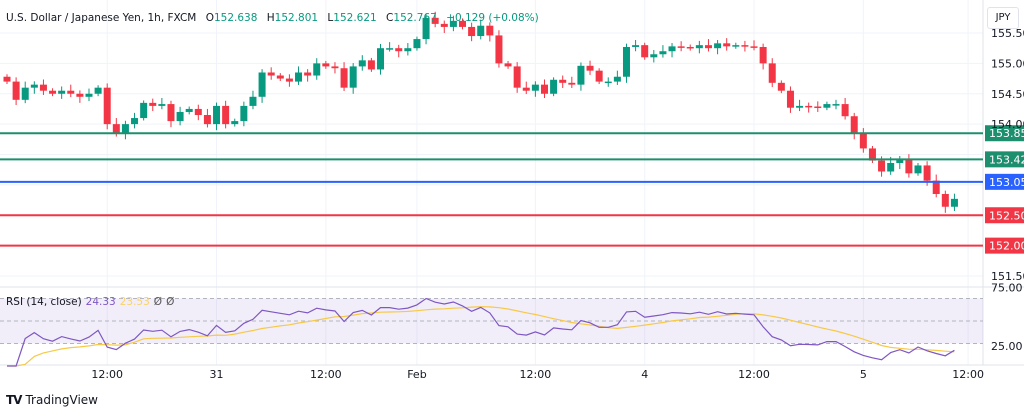 This screenshot has width=1024, height=415. Describe the element at coordinates (14, 400) in the screenshot. I see `tv-logo-icon: TV` at that location.